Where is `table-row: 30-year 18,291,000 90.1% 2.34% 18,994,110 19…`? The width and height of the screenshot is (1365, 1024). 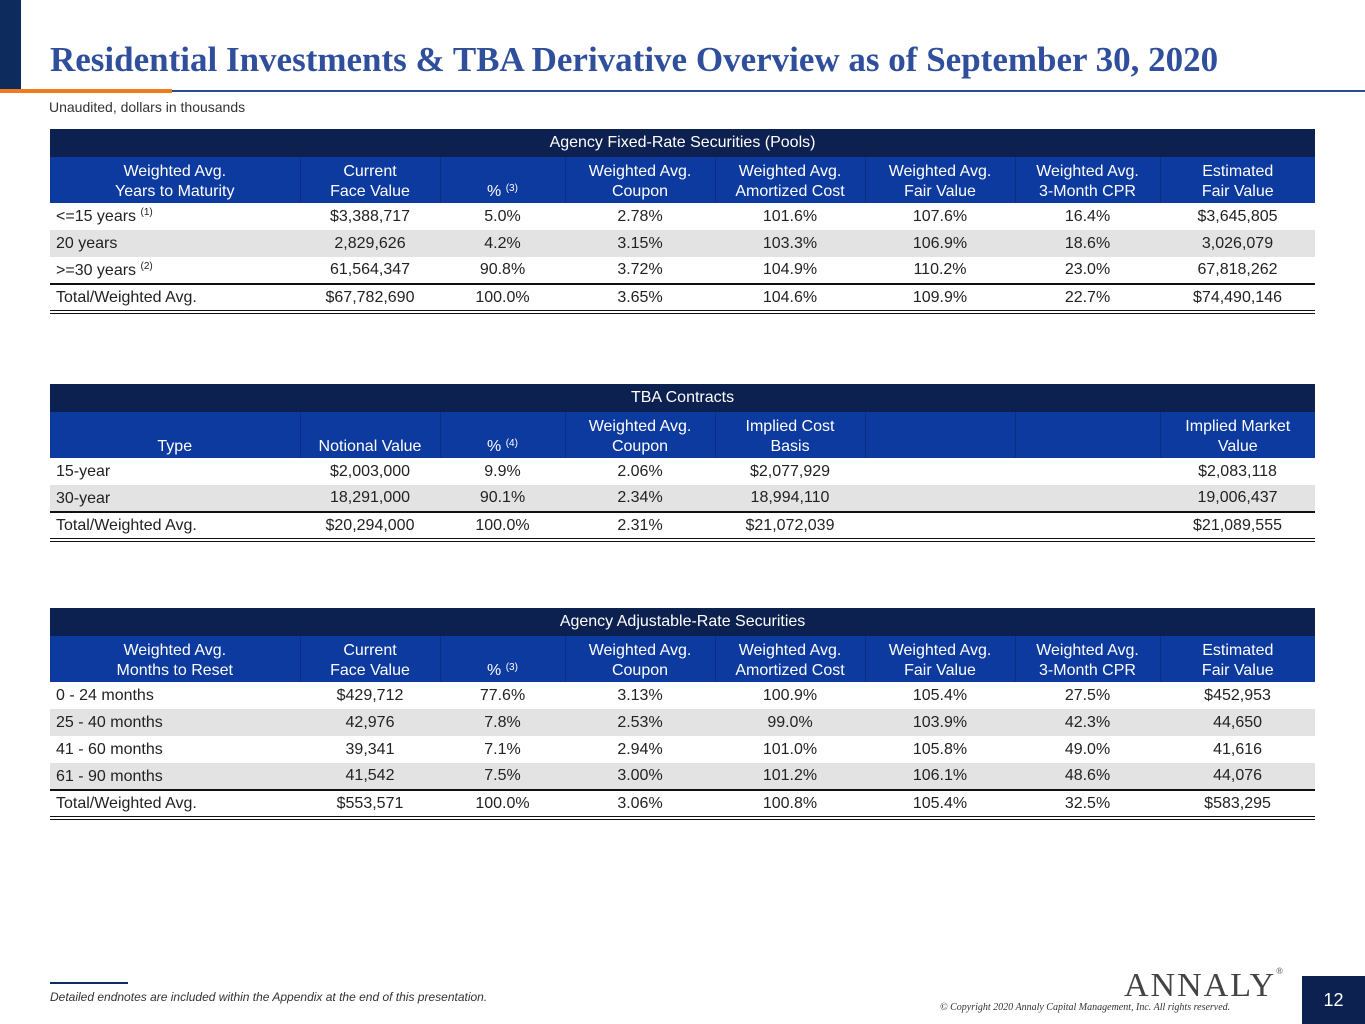
table-row: 30-year 18,291,000 90.1% 2.34% 18,994,110 19… is located at coordinates (683, 498).